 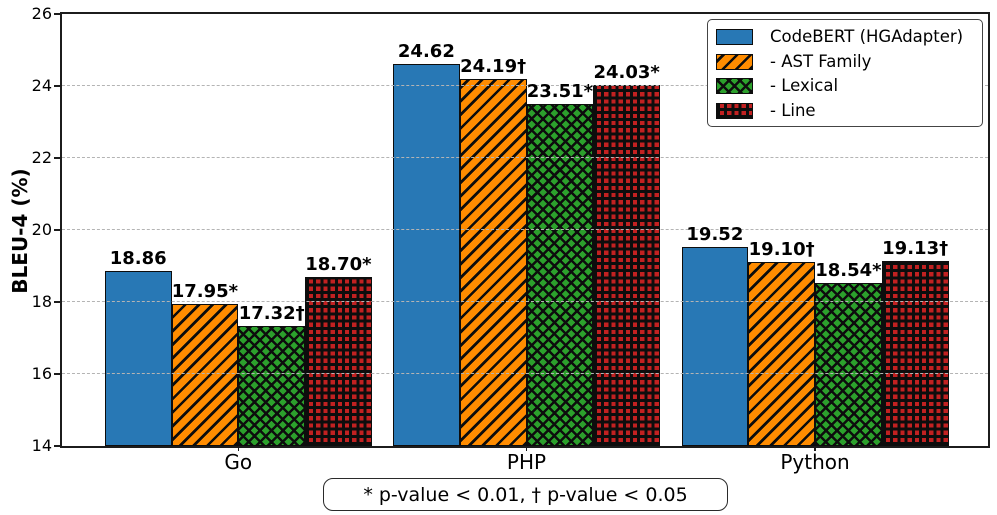 What do you see at coordinates (560, 91) in the screenshot?
I see `value-label: 23.51*` at bounding box center [560, 91].